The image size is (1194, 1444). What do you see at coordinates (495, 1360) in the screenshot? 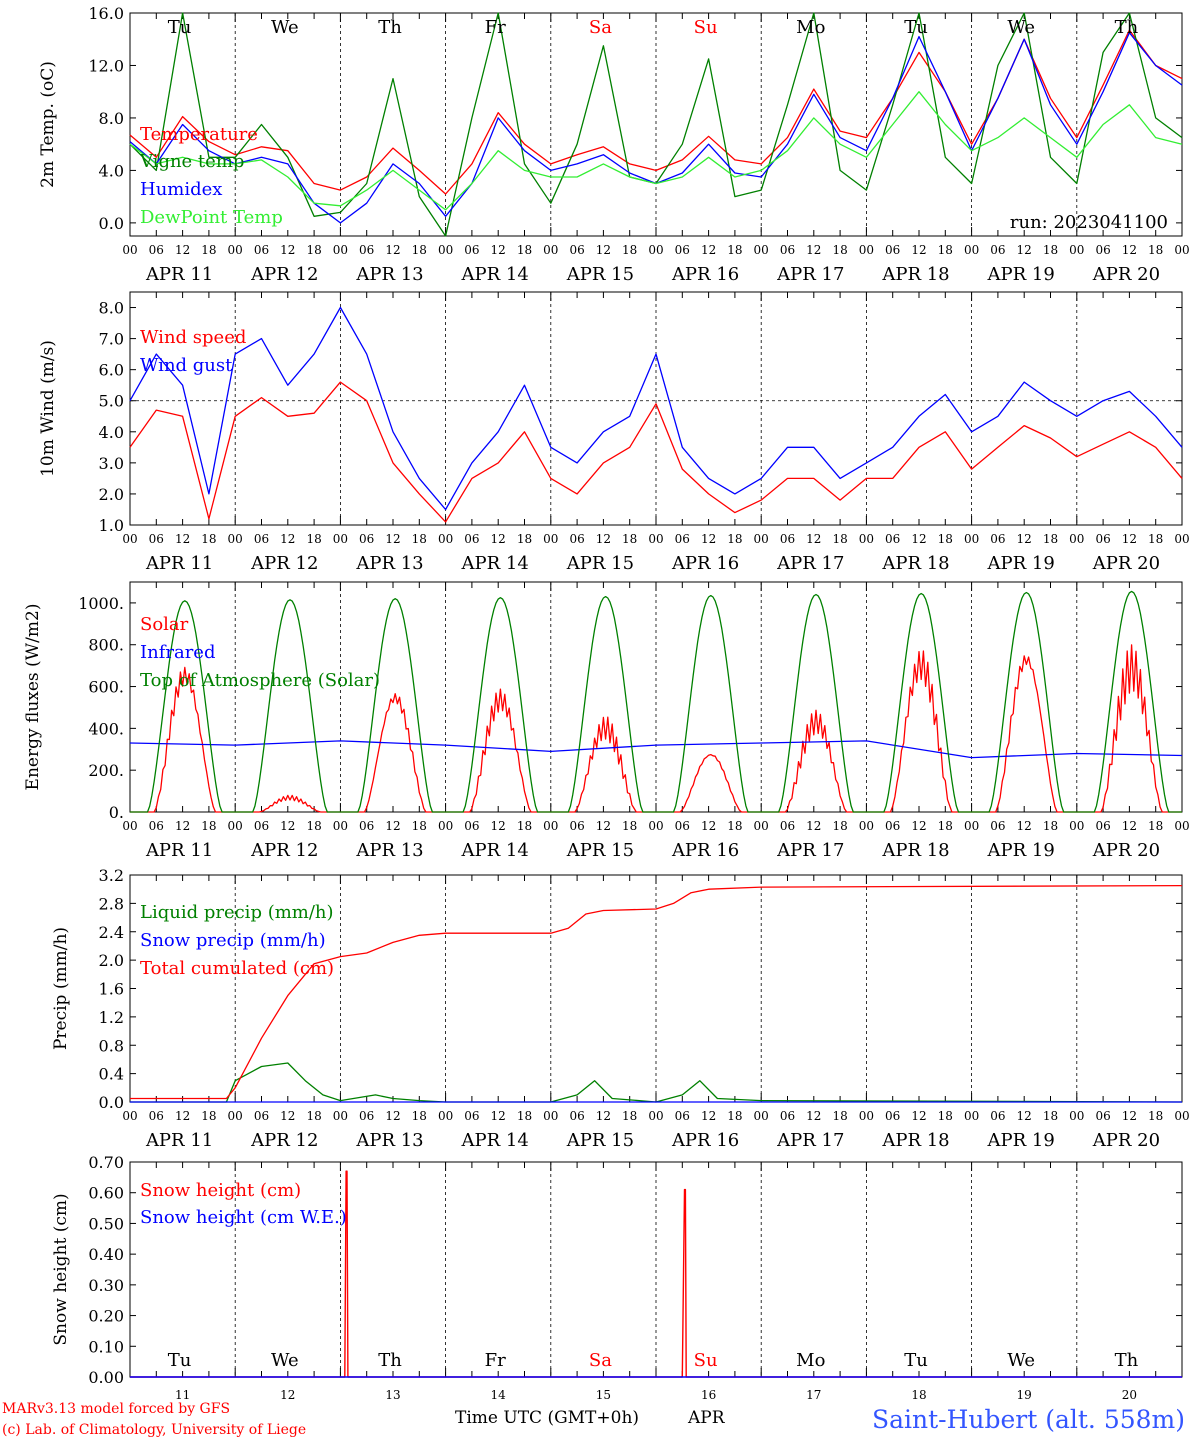
I see `weekday-label: Fr` at bounding box center [495, 1360].